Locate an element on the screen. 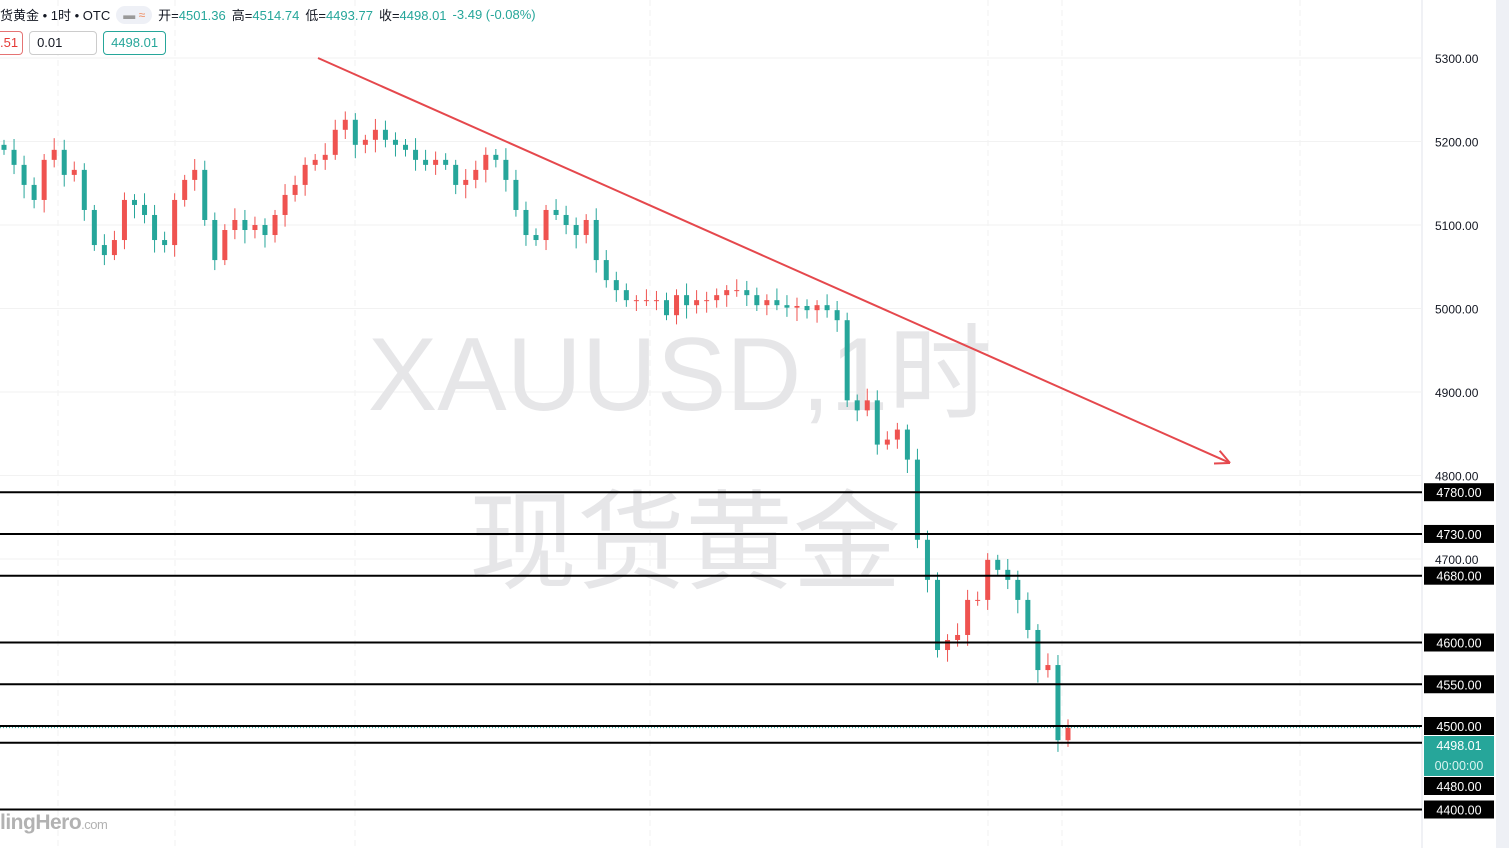 The width and height of the screenshot is (1509, 848). eye-icon: ▬ is located at coordinates (129, 14).